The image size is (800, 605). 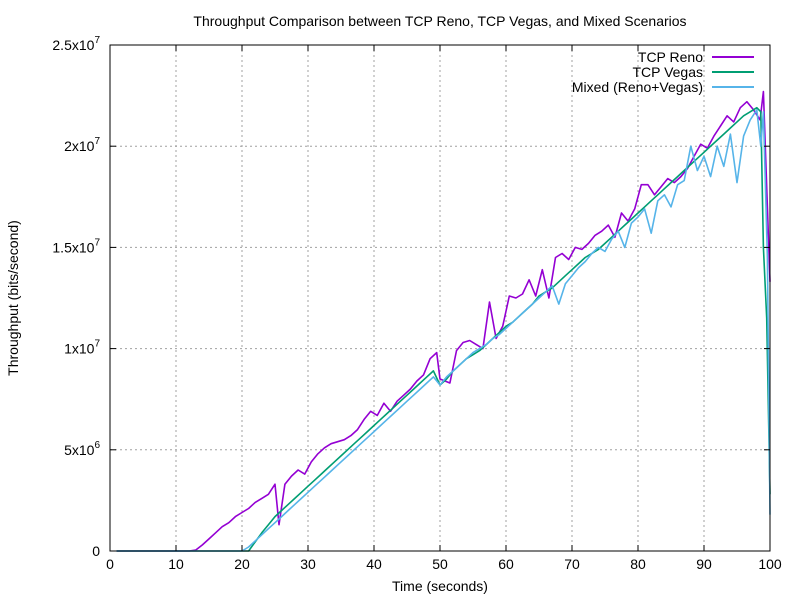 I want to click on y-tick-label: 2x10⁷, so click(x=82, y=145).